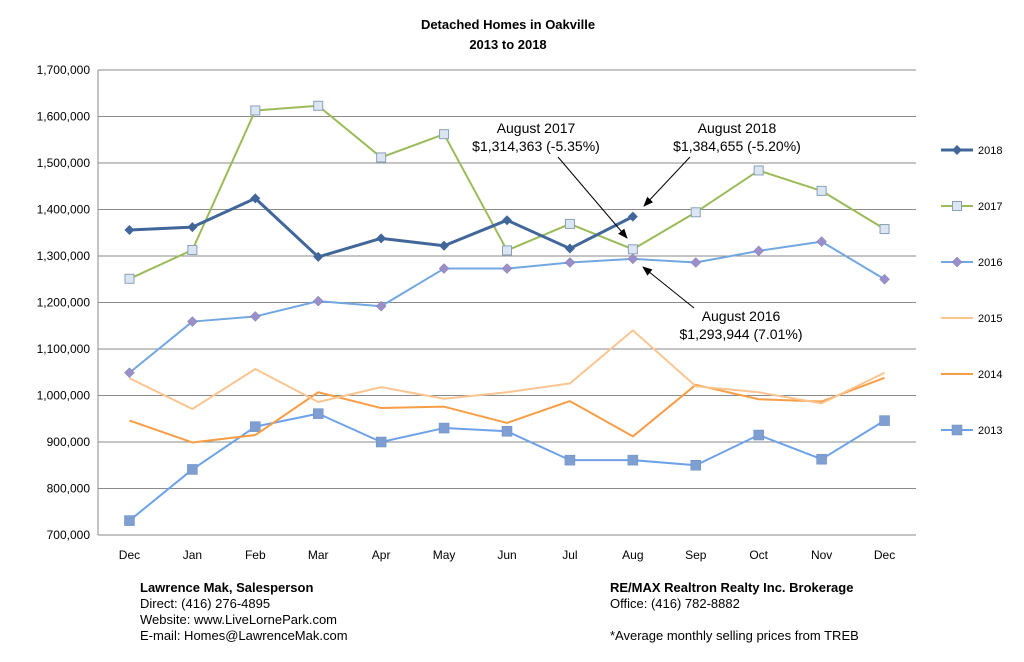 Image resolution: width=1024 pixels, height=662 pixels. I want to click on series-2014, so click(507, 410).